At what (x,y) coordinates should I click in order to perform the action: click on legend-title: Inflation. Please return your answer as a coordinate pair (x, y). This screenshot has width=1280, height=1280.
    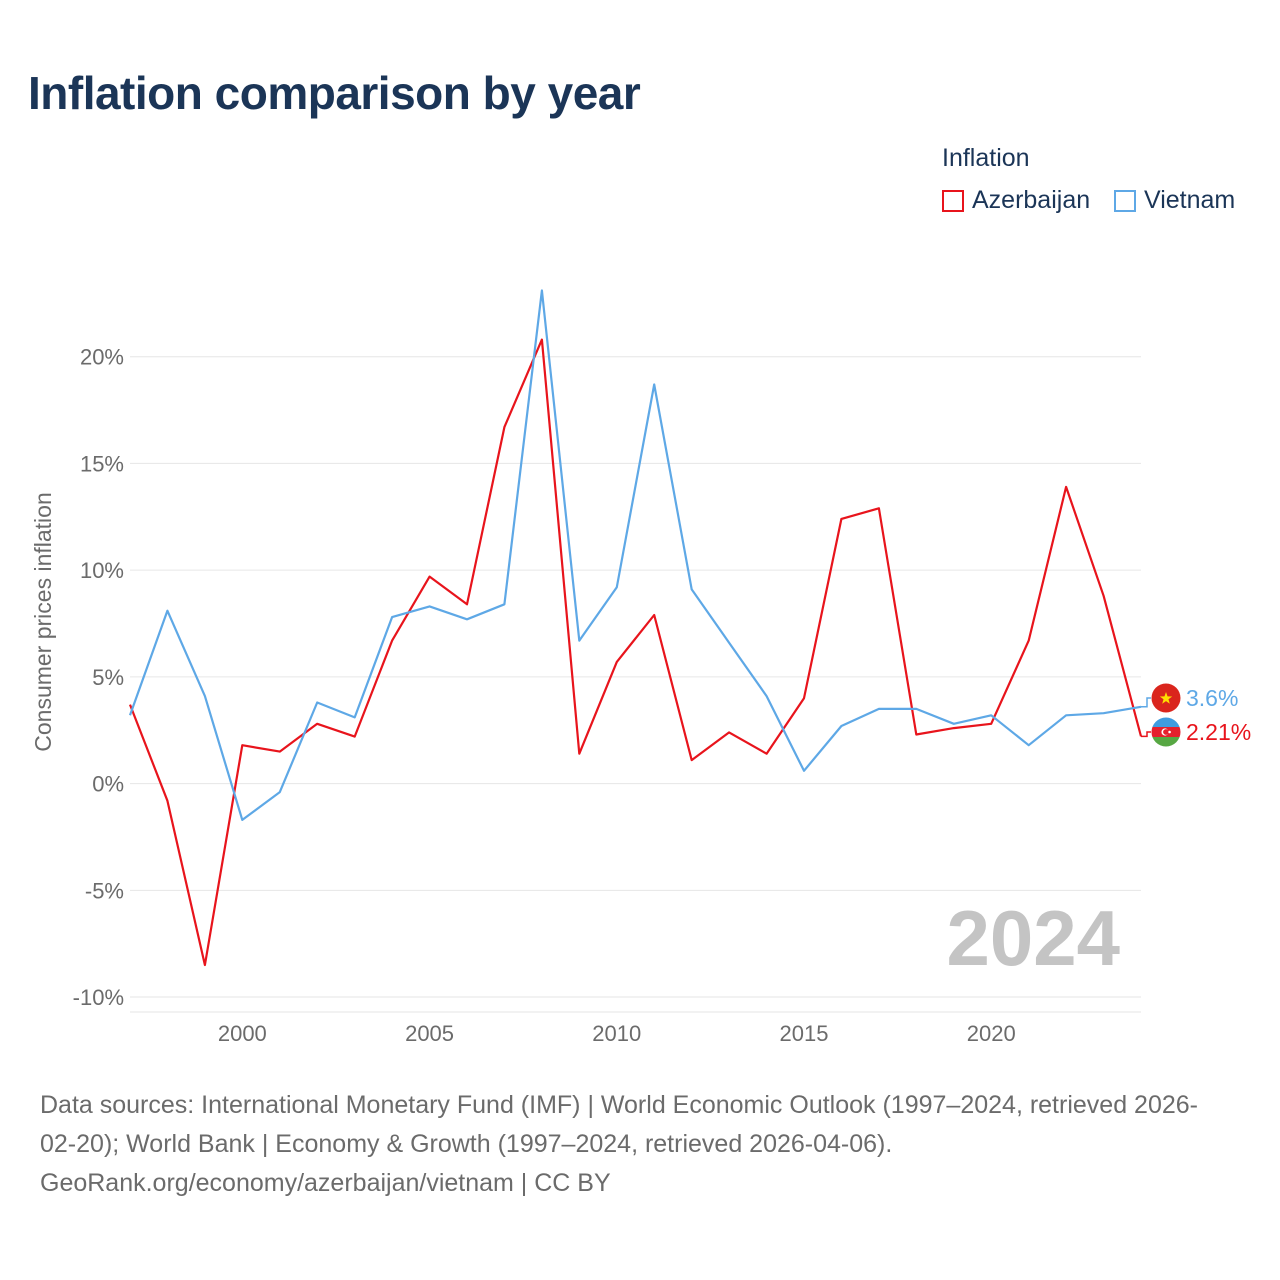
    Looking at the image, I should click on (986, 158).